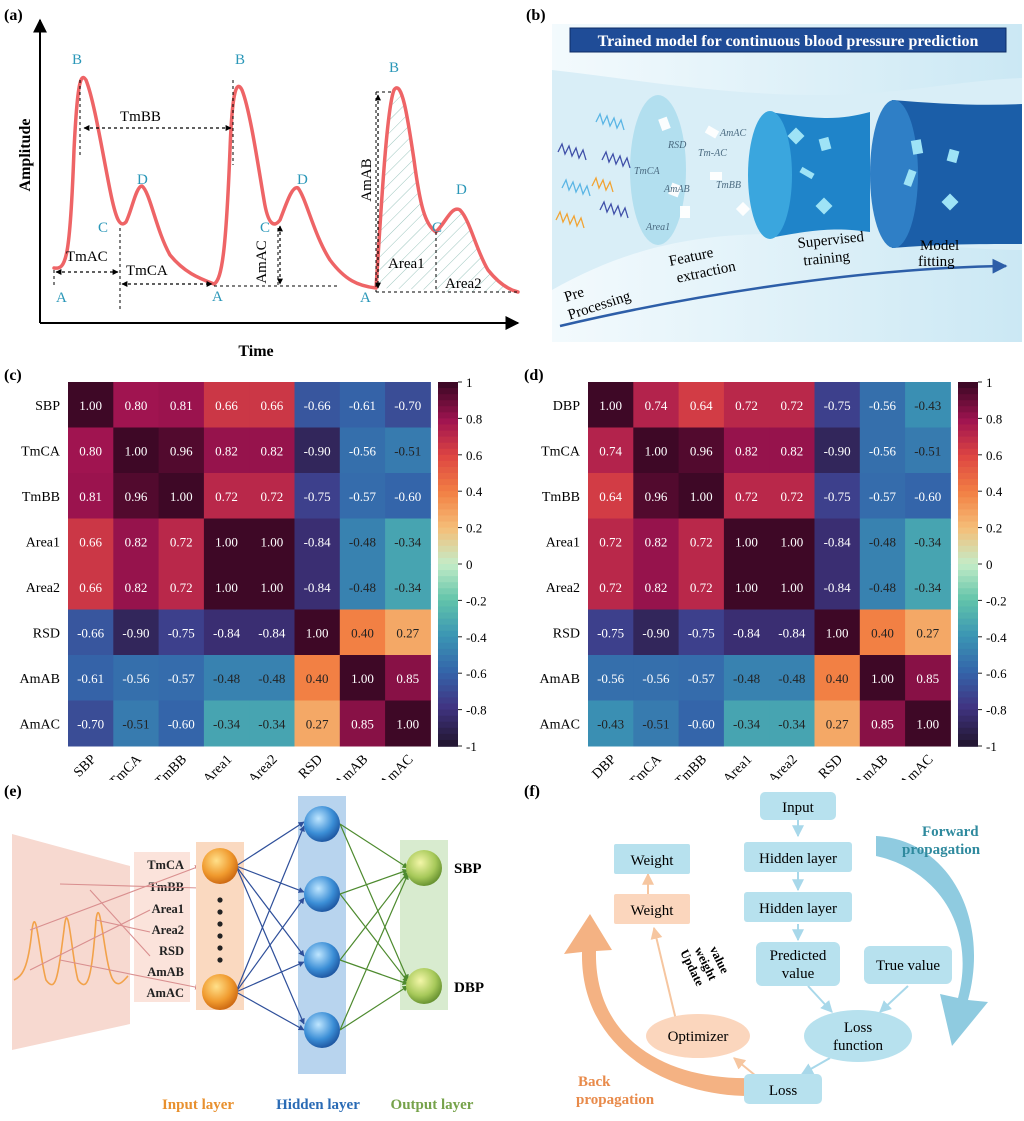  I want to click on heatmap-d-colorbar-label: 0.8, so click(994, 418).